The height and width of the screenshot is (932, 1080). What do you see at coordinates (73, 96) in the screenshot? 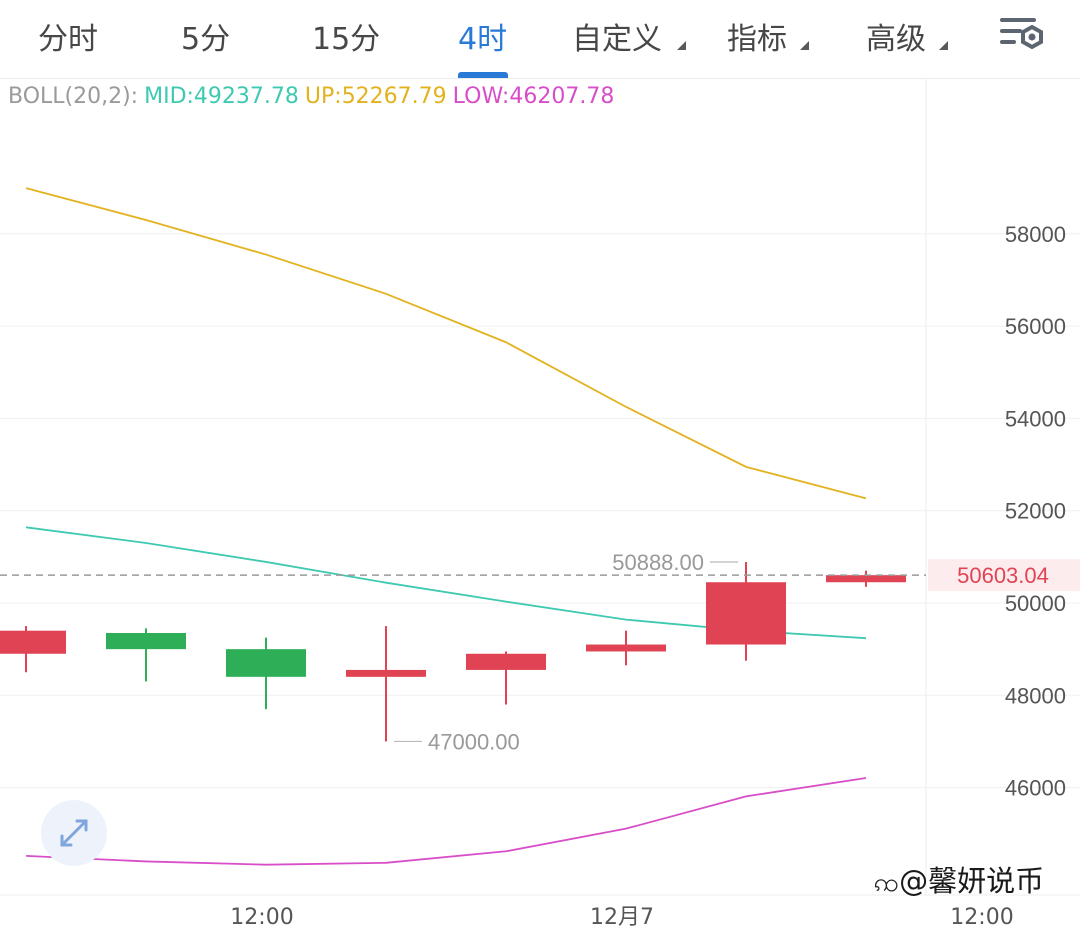
I see `boll-name: BOLL(20,2):` at bounding box center [73, 96].